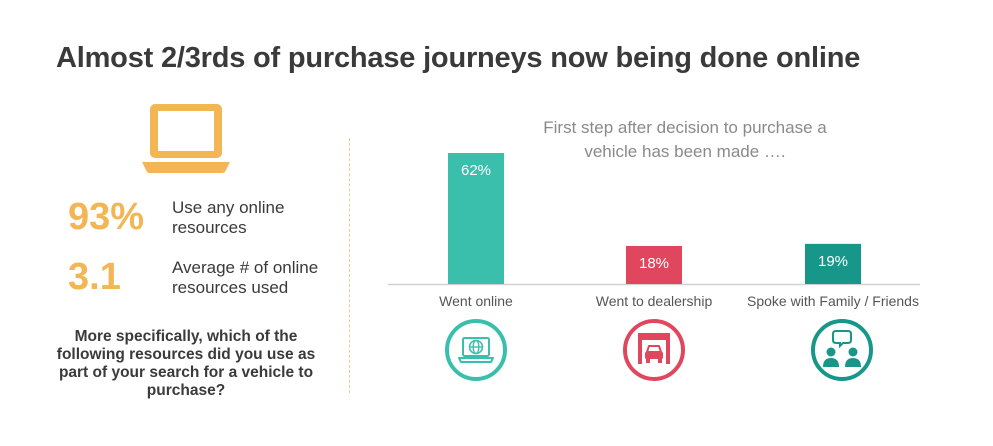  Describe the element at coordinates (476, 301) in the screenshot. I see `category-label: Went online` at that location.